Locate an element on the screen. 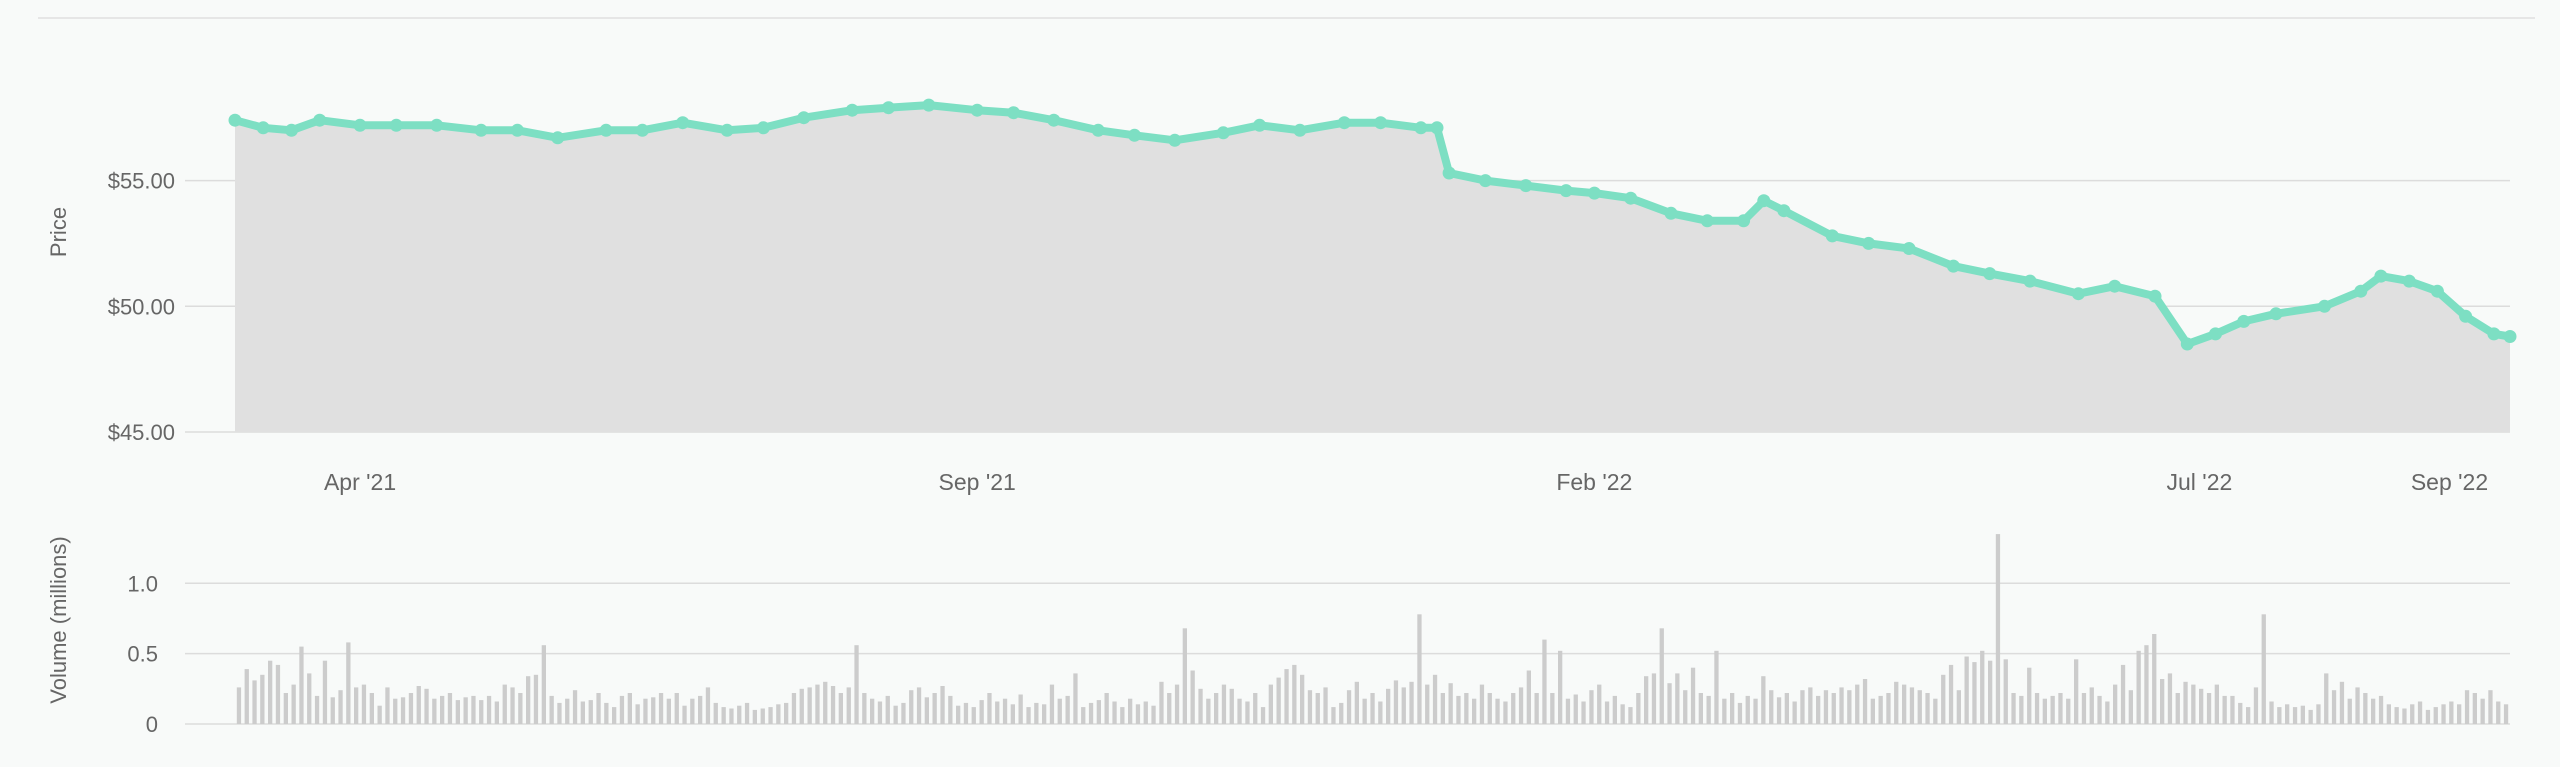 This screenshot has width=2560, height=767. price-y-tick-label: $50.00 is located at coordinates (141, 306).